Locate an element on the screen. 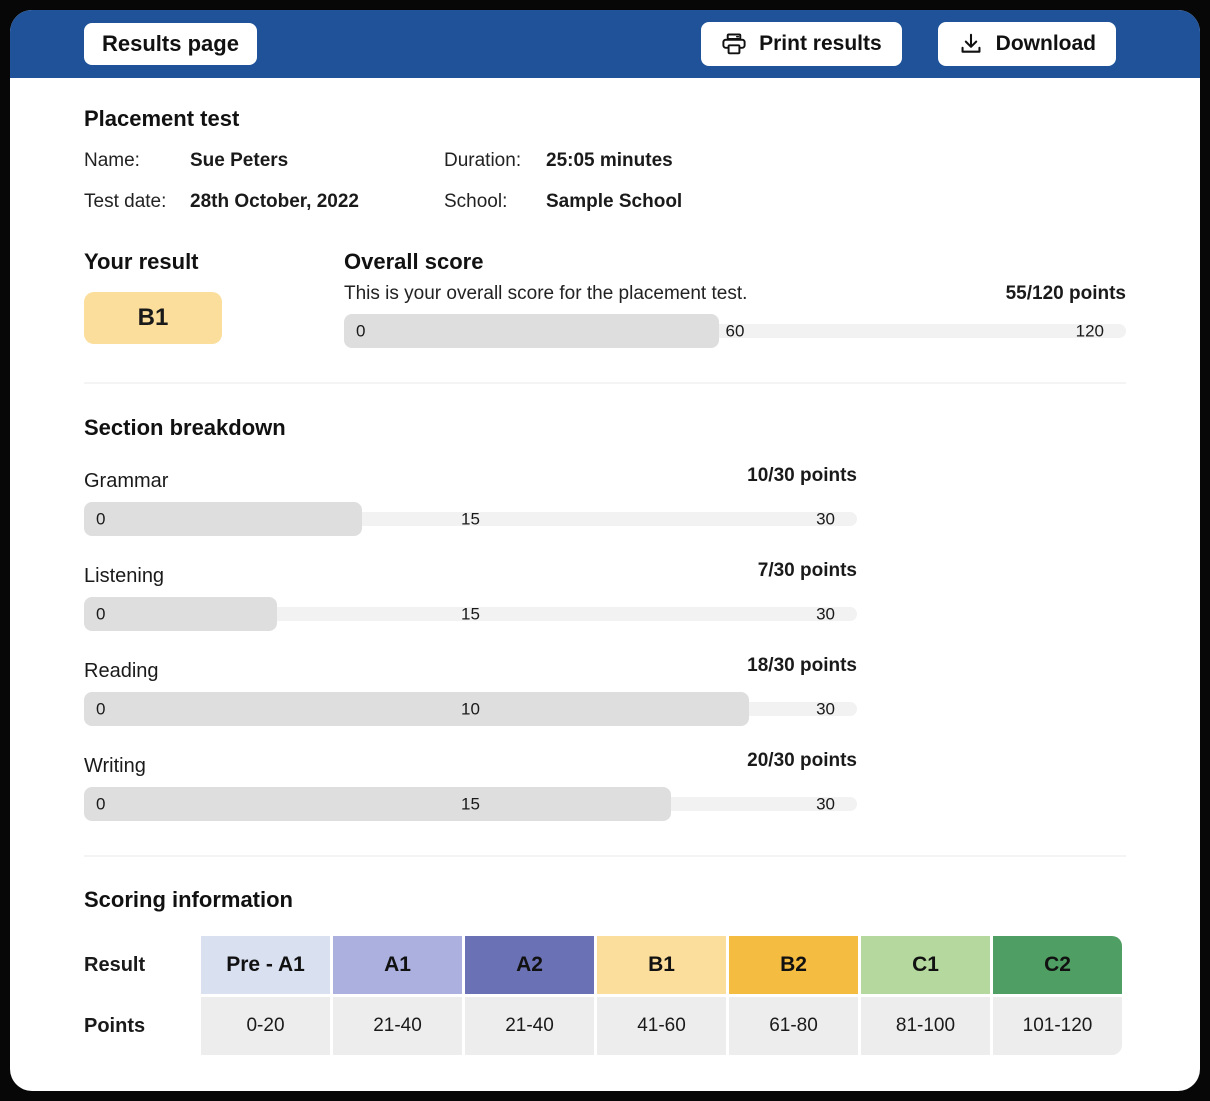  section-points-value: 10/30 points is located at coordinates (802, 475).